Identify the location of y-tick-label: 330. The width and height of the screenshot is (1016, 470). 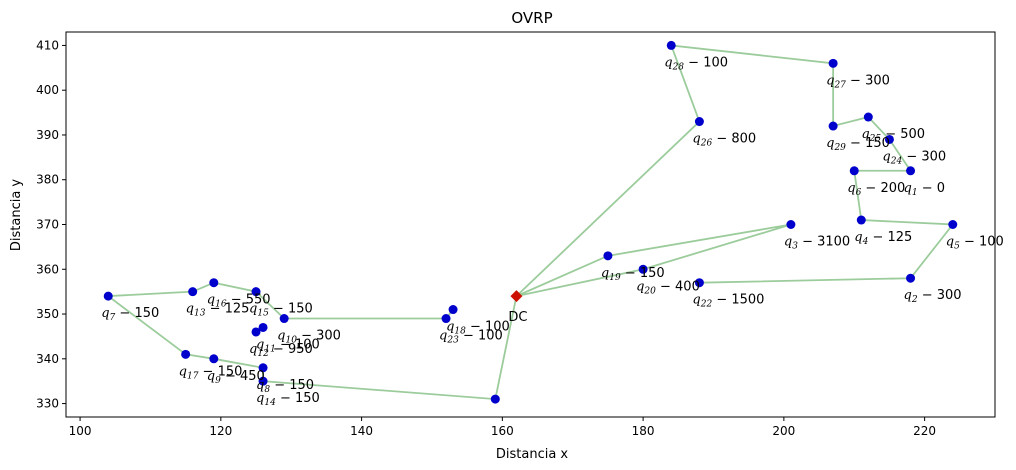
(47, 404).